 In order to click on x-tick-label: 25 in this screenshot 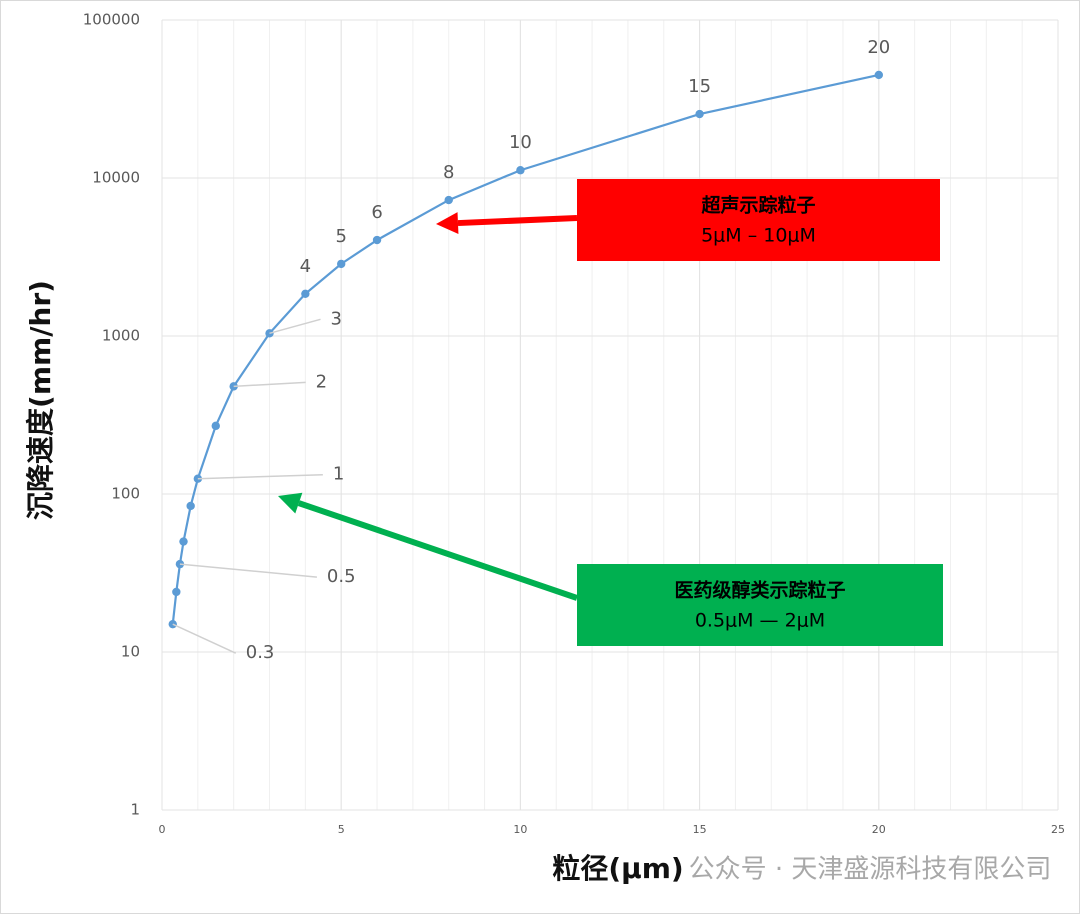, I will do `click(1058, 829)`.